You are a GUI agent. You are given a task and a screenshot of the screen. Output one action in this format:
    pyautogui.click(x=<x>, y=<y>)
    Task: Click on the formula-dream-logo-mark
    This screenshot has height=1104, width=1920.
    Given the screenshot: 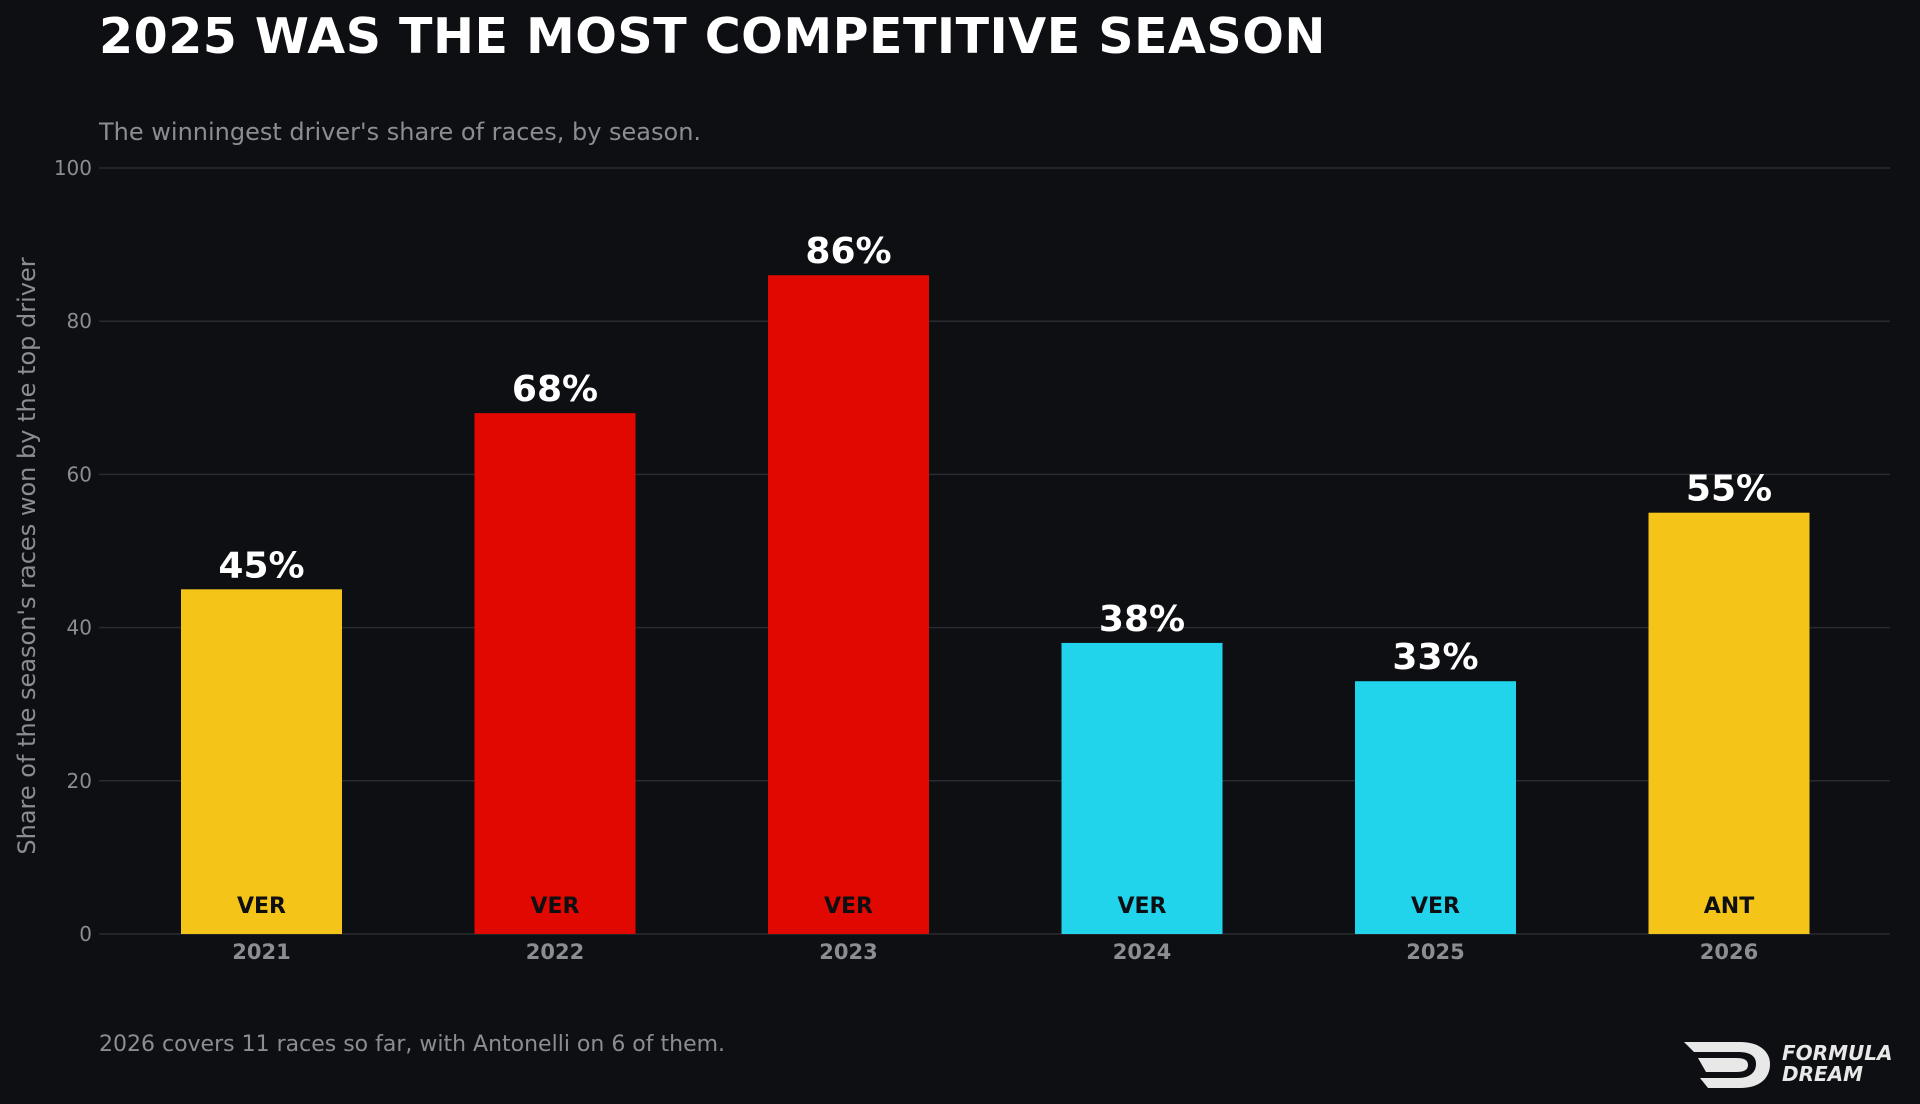 What is the action you would take?
    pyautogui.click(x=1727, y=1065)
    